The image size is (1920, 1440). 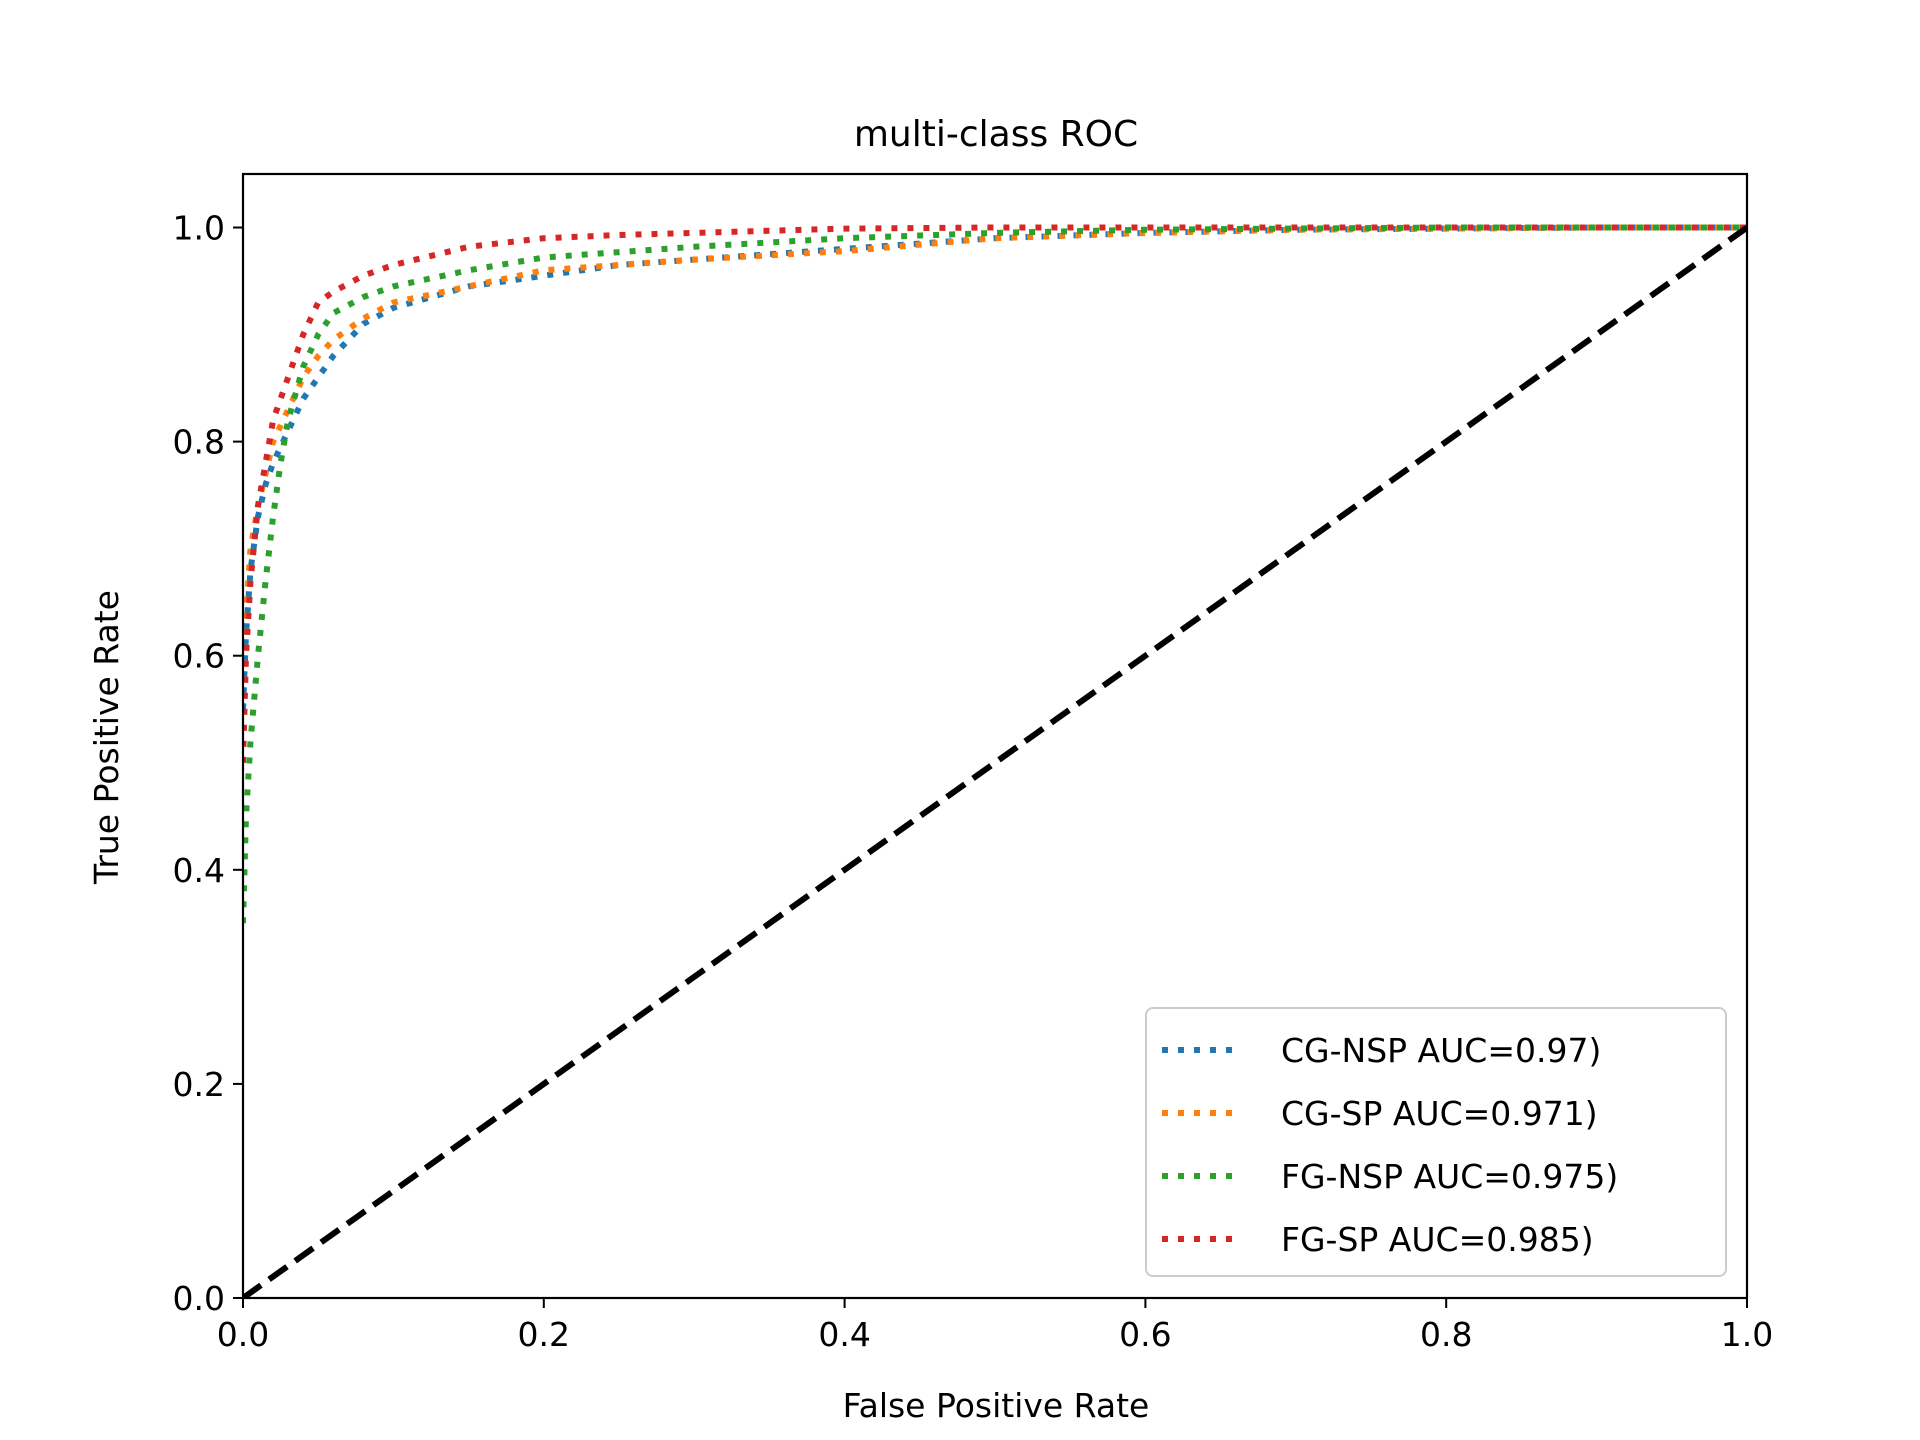 What do you see at coordinates (996, 1405) in the screenshot?
I see `x-axis-label: False Positive Rate` at bounding box center [996, 1405].